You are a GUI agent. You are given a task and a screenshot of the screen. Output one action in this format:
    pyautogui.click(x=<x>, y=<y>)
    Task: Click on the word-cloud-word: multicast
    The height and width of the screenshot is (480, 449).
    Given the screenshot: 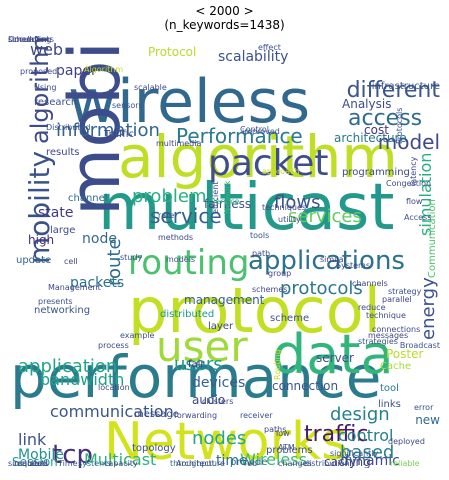 What is the action you would take?
    pyautogui.click(x=246, y=208)
    